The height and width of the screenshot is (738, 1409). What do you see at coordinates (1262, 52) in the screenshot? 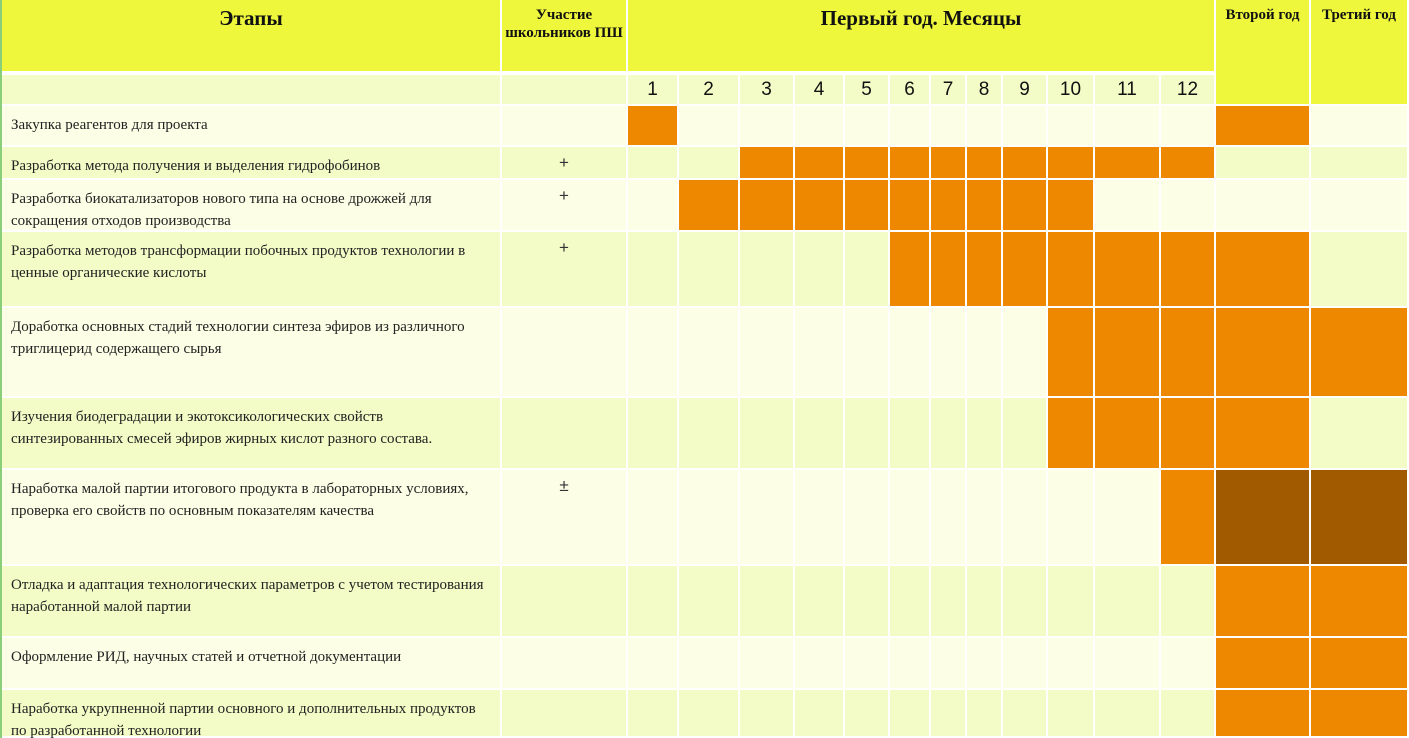
I see `header-second-year: Второй год` at bounding box center [1262, 52].